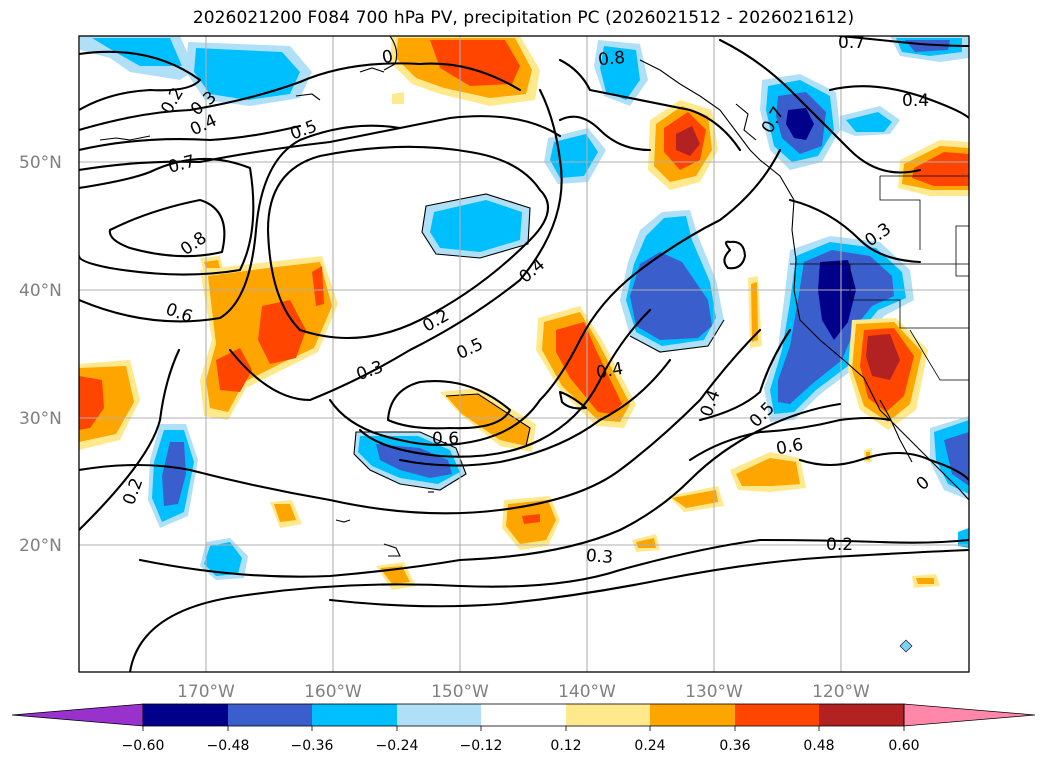 This screenshot has height=765, width=1047. What do you see at coordinates (143, 746) in the screenshot?
I see `colorbar-tick-label: −0.60` at bounding box center [143, 746].